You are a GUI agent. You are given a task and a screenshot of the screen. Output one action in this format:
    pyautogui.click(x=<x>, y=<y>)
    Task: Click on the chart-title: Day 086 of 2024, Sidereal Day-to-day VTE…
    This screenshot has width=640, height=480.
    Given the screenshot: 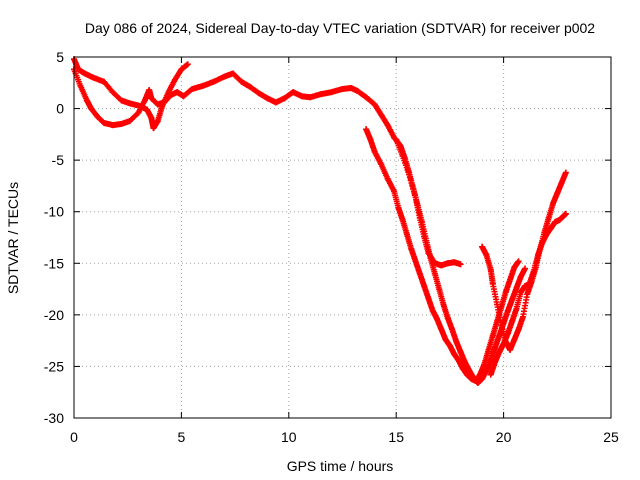 What is the action you would take?
    pyautogui.click(x=340, y=28)
    